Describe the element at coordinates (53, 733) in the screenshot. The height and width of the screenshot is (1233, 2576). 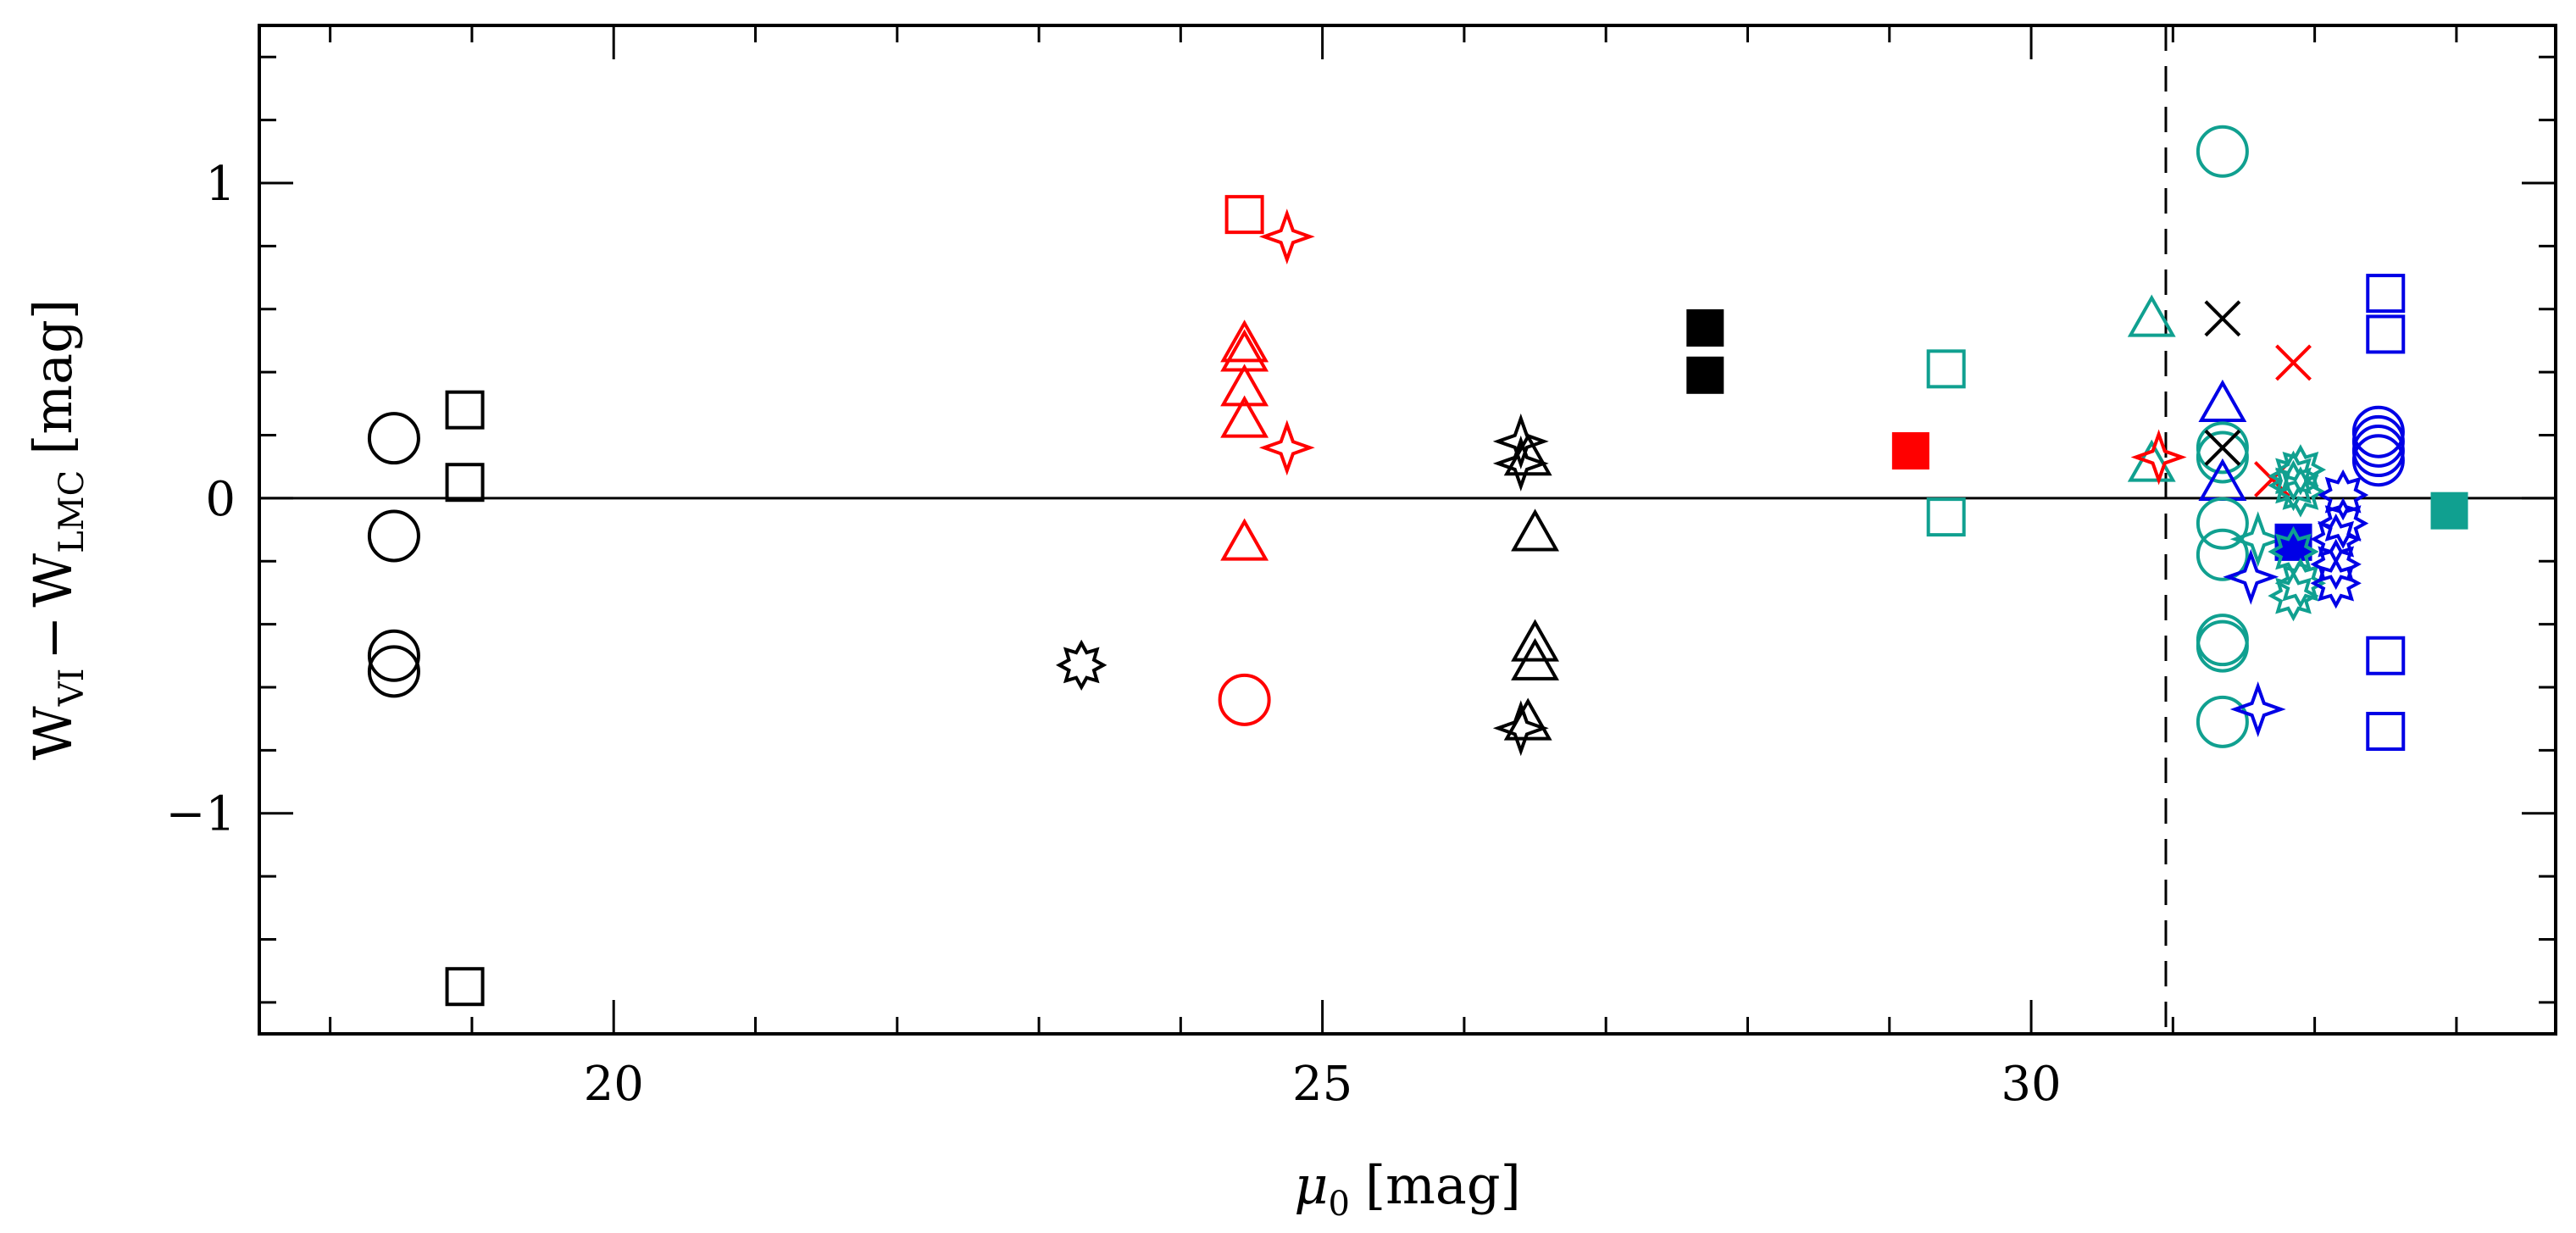
I see `y-axis-title-w1: W` at that location.